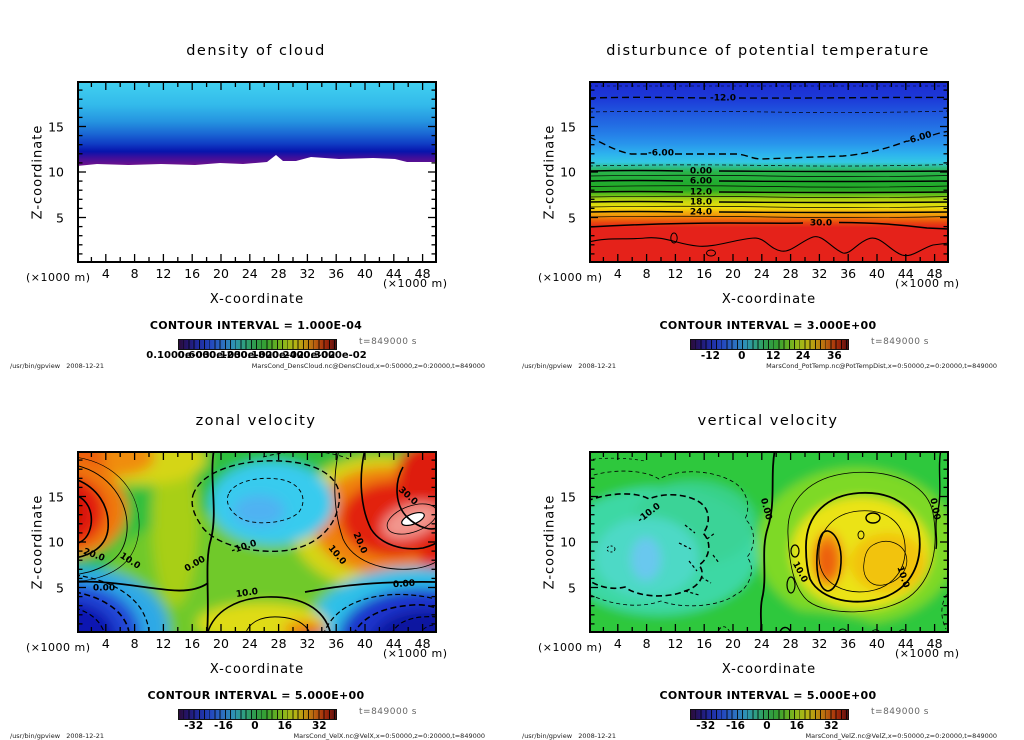  Describe the element at coordinates (256, 51) in the screenshot. I see `plot-title: density of cloud` at that location.